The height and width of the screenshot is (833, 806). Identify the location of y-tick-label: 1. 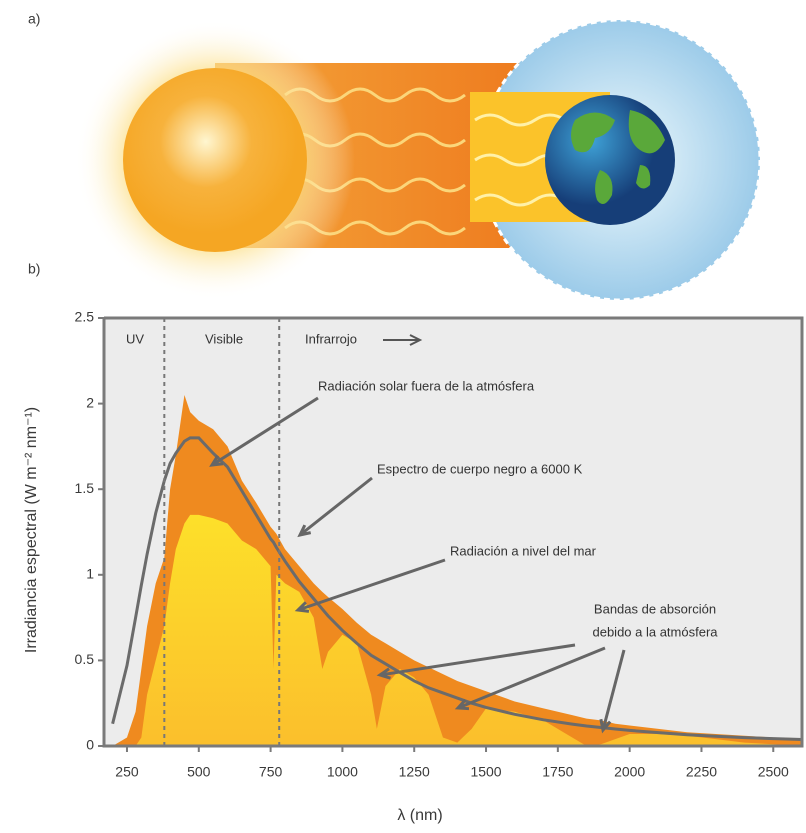
(90, 574).